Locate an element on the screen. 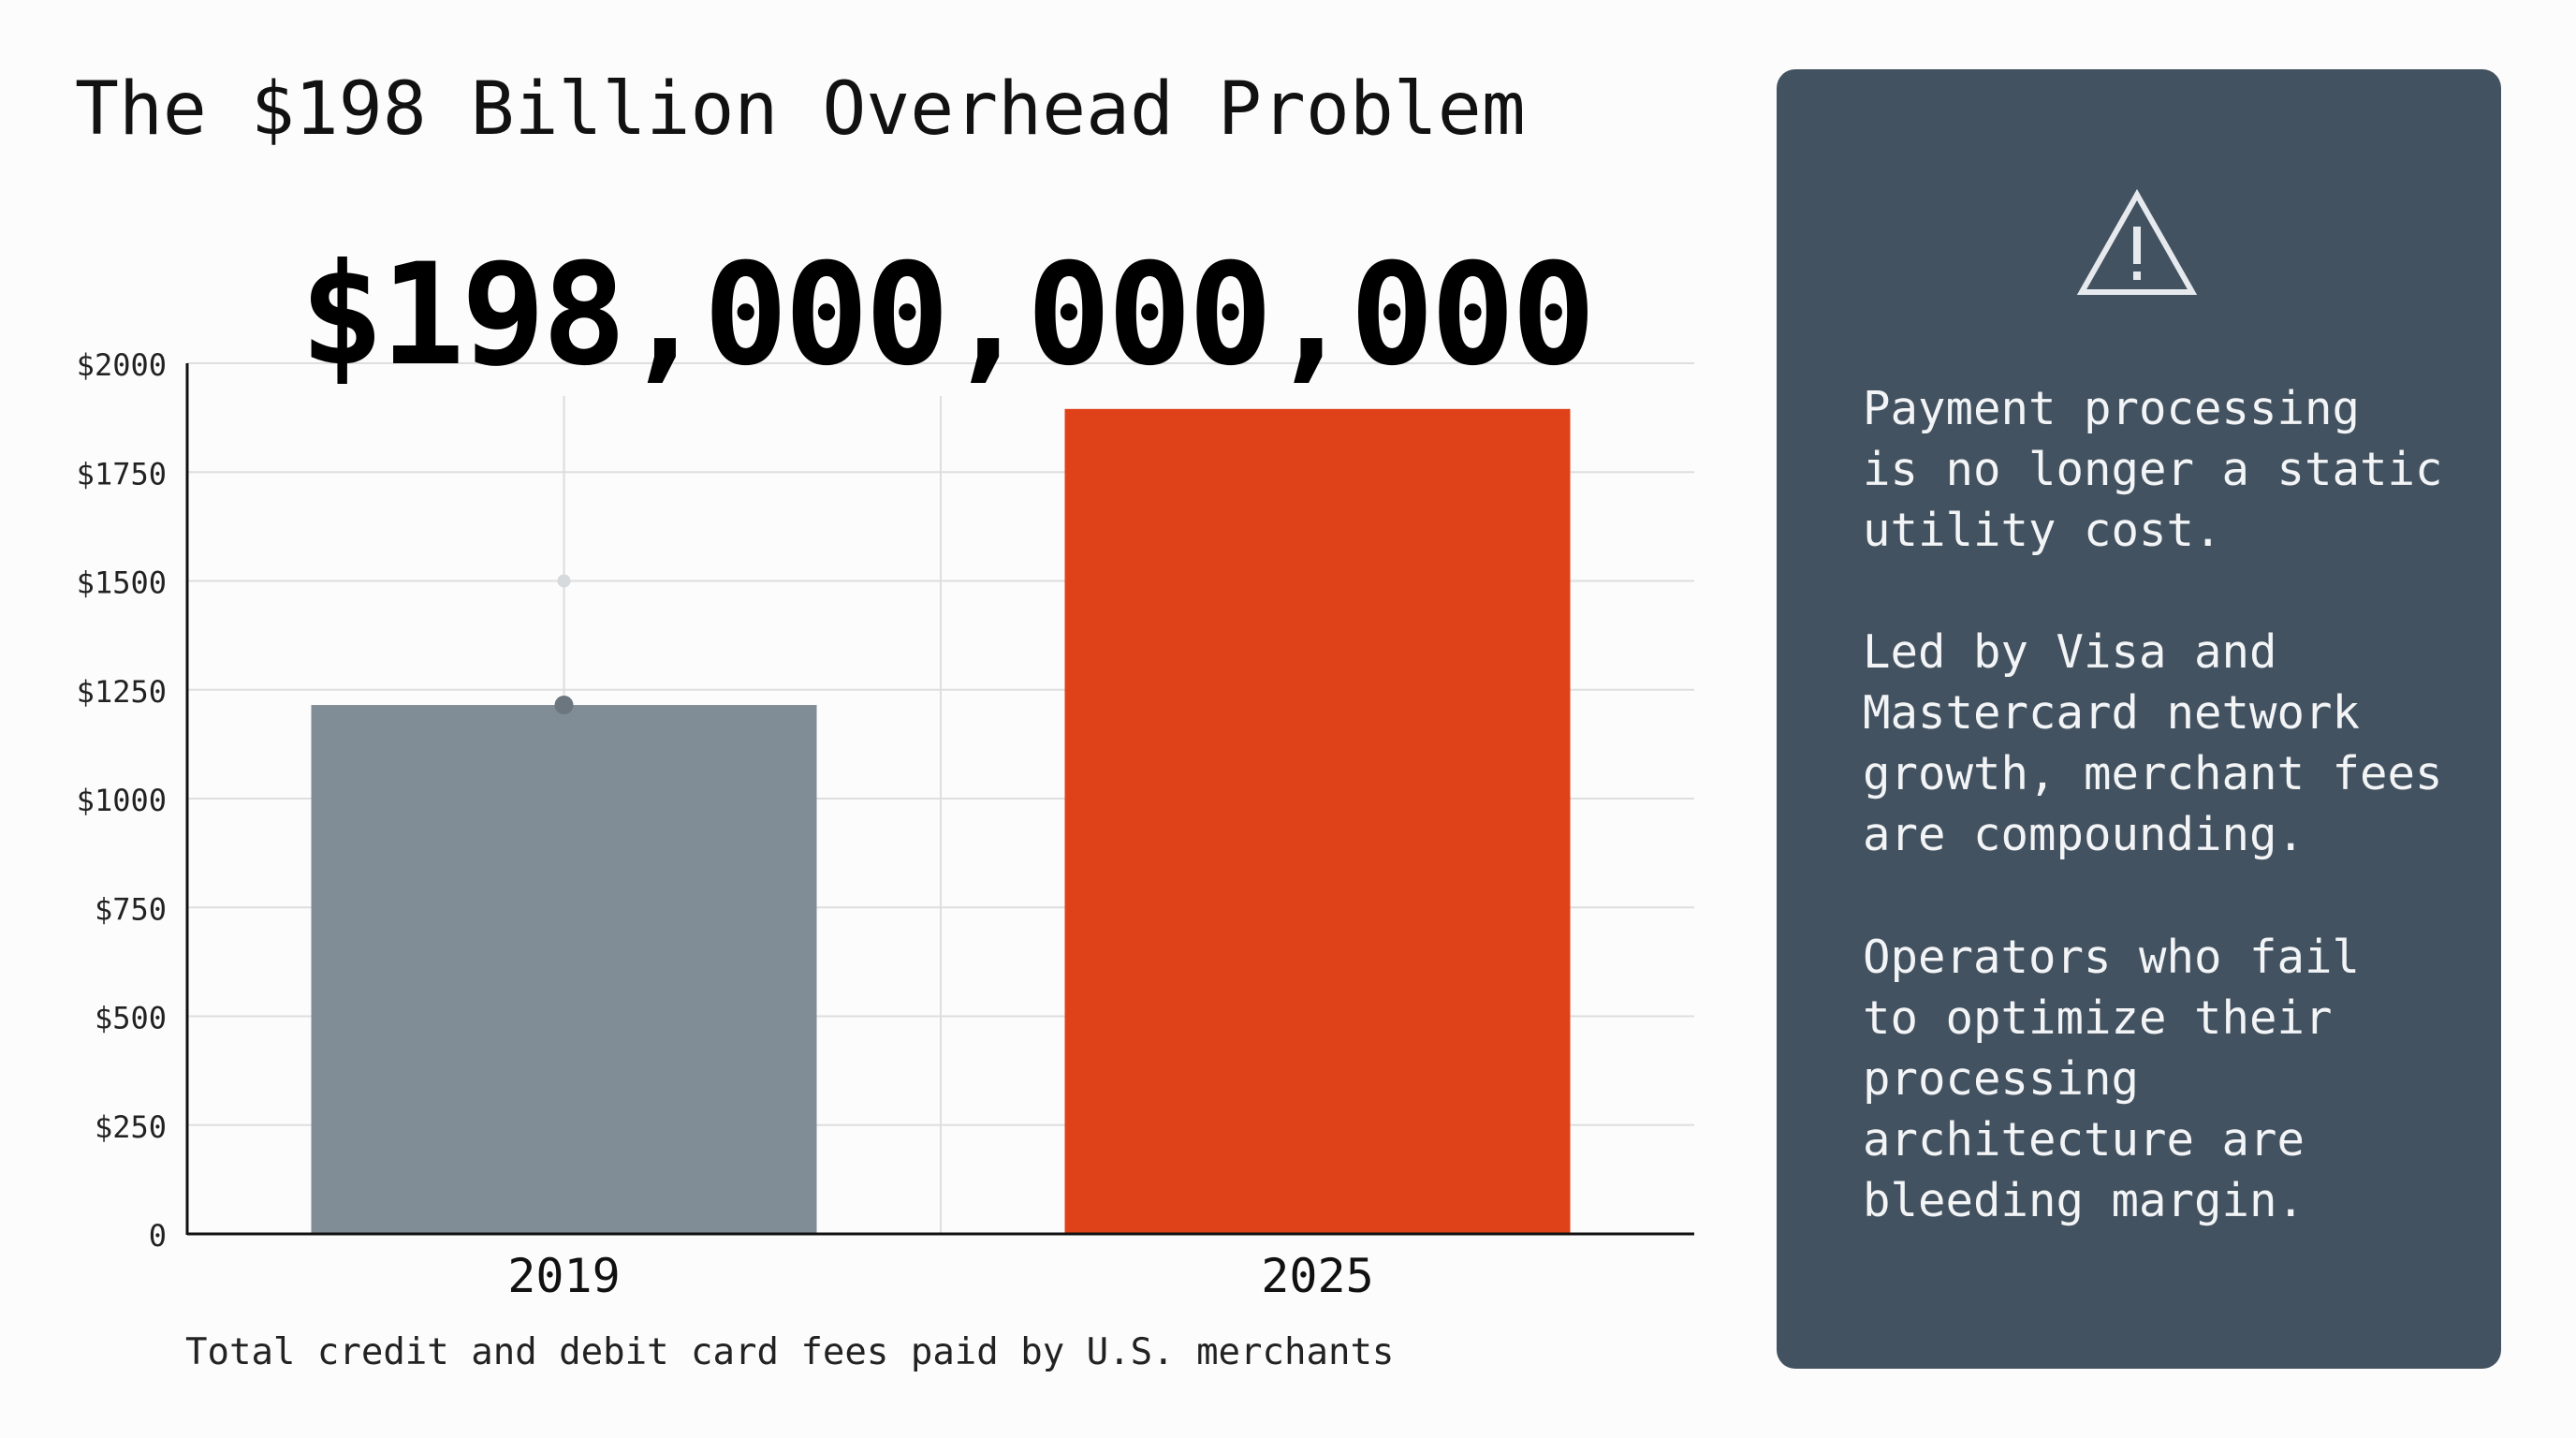  headline-number: $198,000,000,000 is located at coordinates (948, 315).